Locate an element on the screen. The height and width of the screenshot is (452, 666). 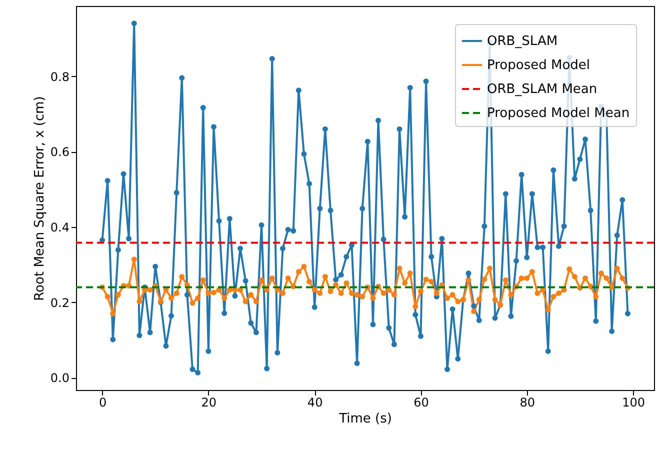
legend-label: Proposed Model Mean is located at coordinates (558, 113).